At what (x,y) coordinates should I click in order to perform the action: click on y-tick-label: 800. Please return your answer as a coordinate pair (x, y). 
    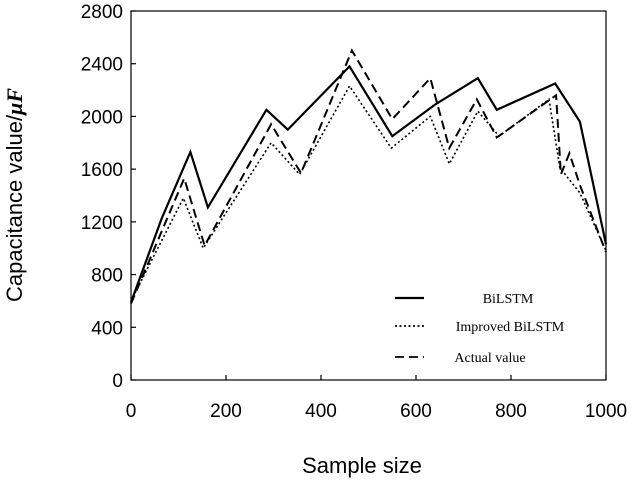
    Looking at the image, I should click on (107, 276).